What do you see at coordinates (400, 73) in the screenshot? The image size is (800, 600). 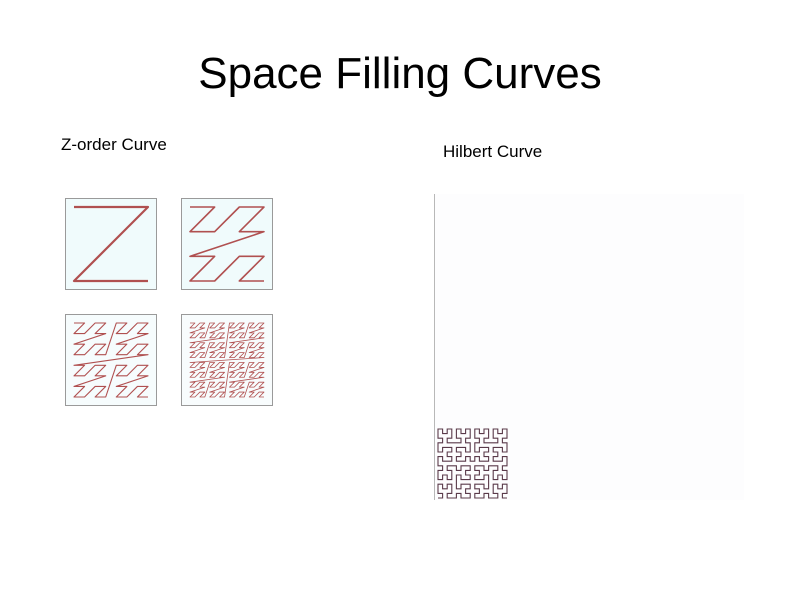 I see `page-title: Space Filling Curves` at bounding box center [400, 73].